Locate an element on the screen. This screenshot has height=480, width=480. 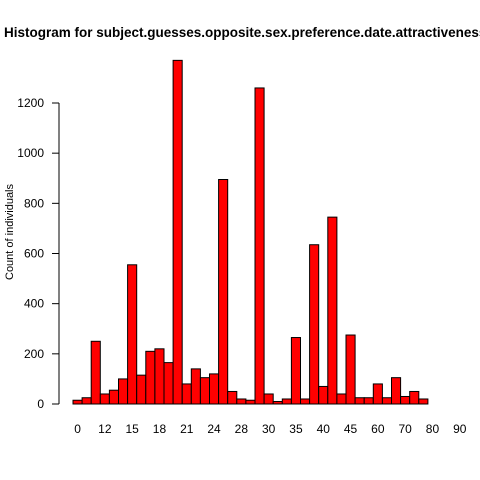
x-tick-label: 30 is located at coordinates (269, 429).